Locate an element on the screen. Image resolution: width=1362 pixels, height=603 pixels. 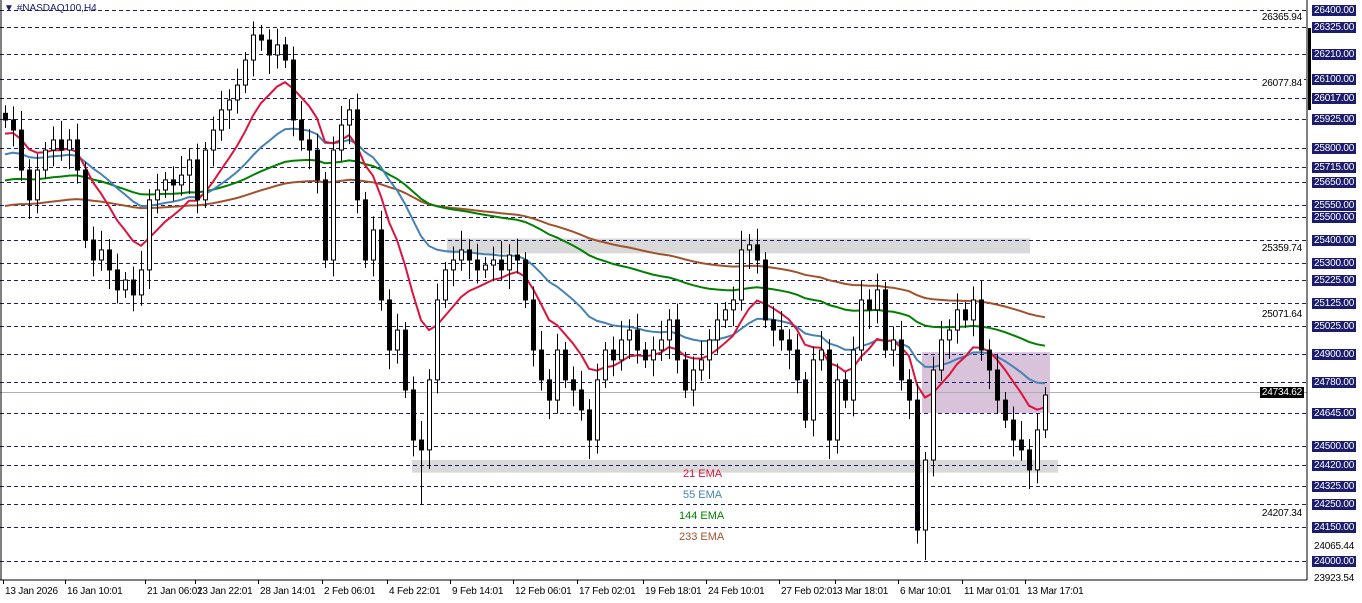
price-level-label: 24000.00 is located at coordinates (1334, 561).